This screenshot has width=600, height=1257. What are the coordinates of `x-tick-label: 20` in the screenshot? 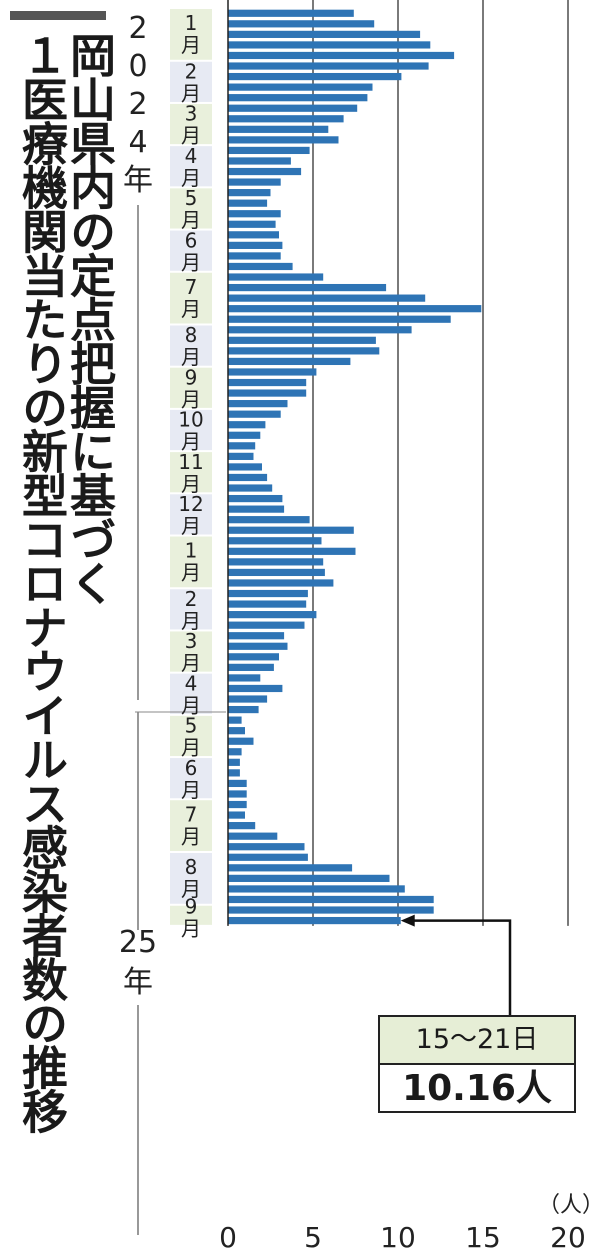 It's located at (568, 1237).